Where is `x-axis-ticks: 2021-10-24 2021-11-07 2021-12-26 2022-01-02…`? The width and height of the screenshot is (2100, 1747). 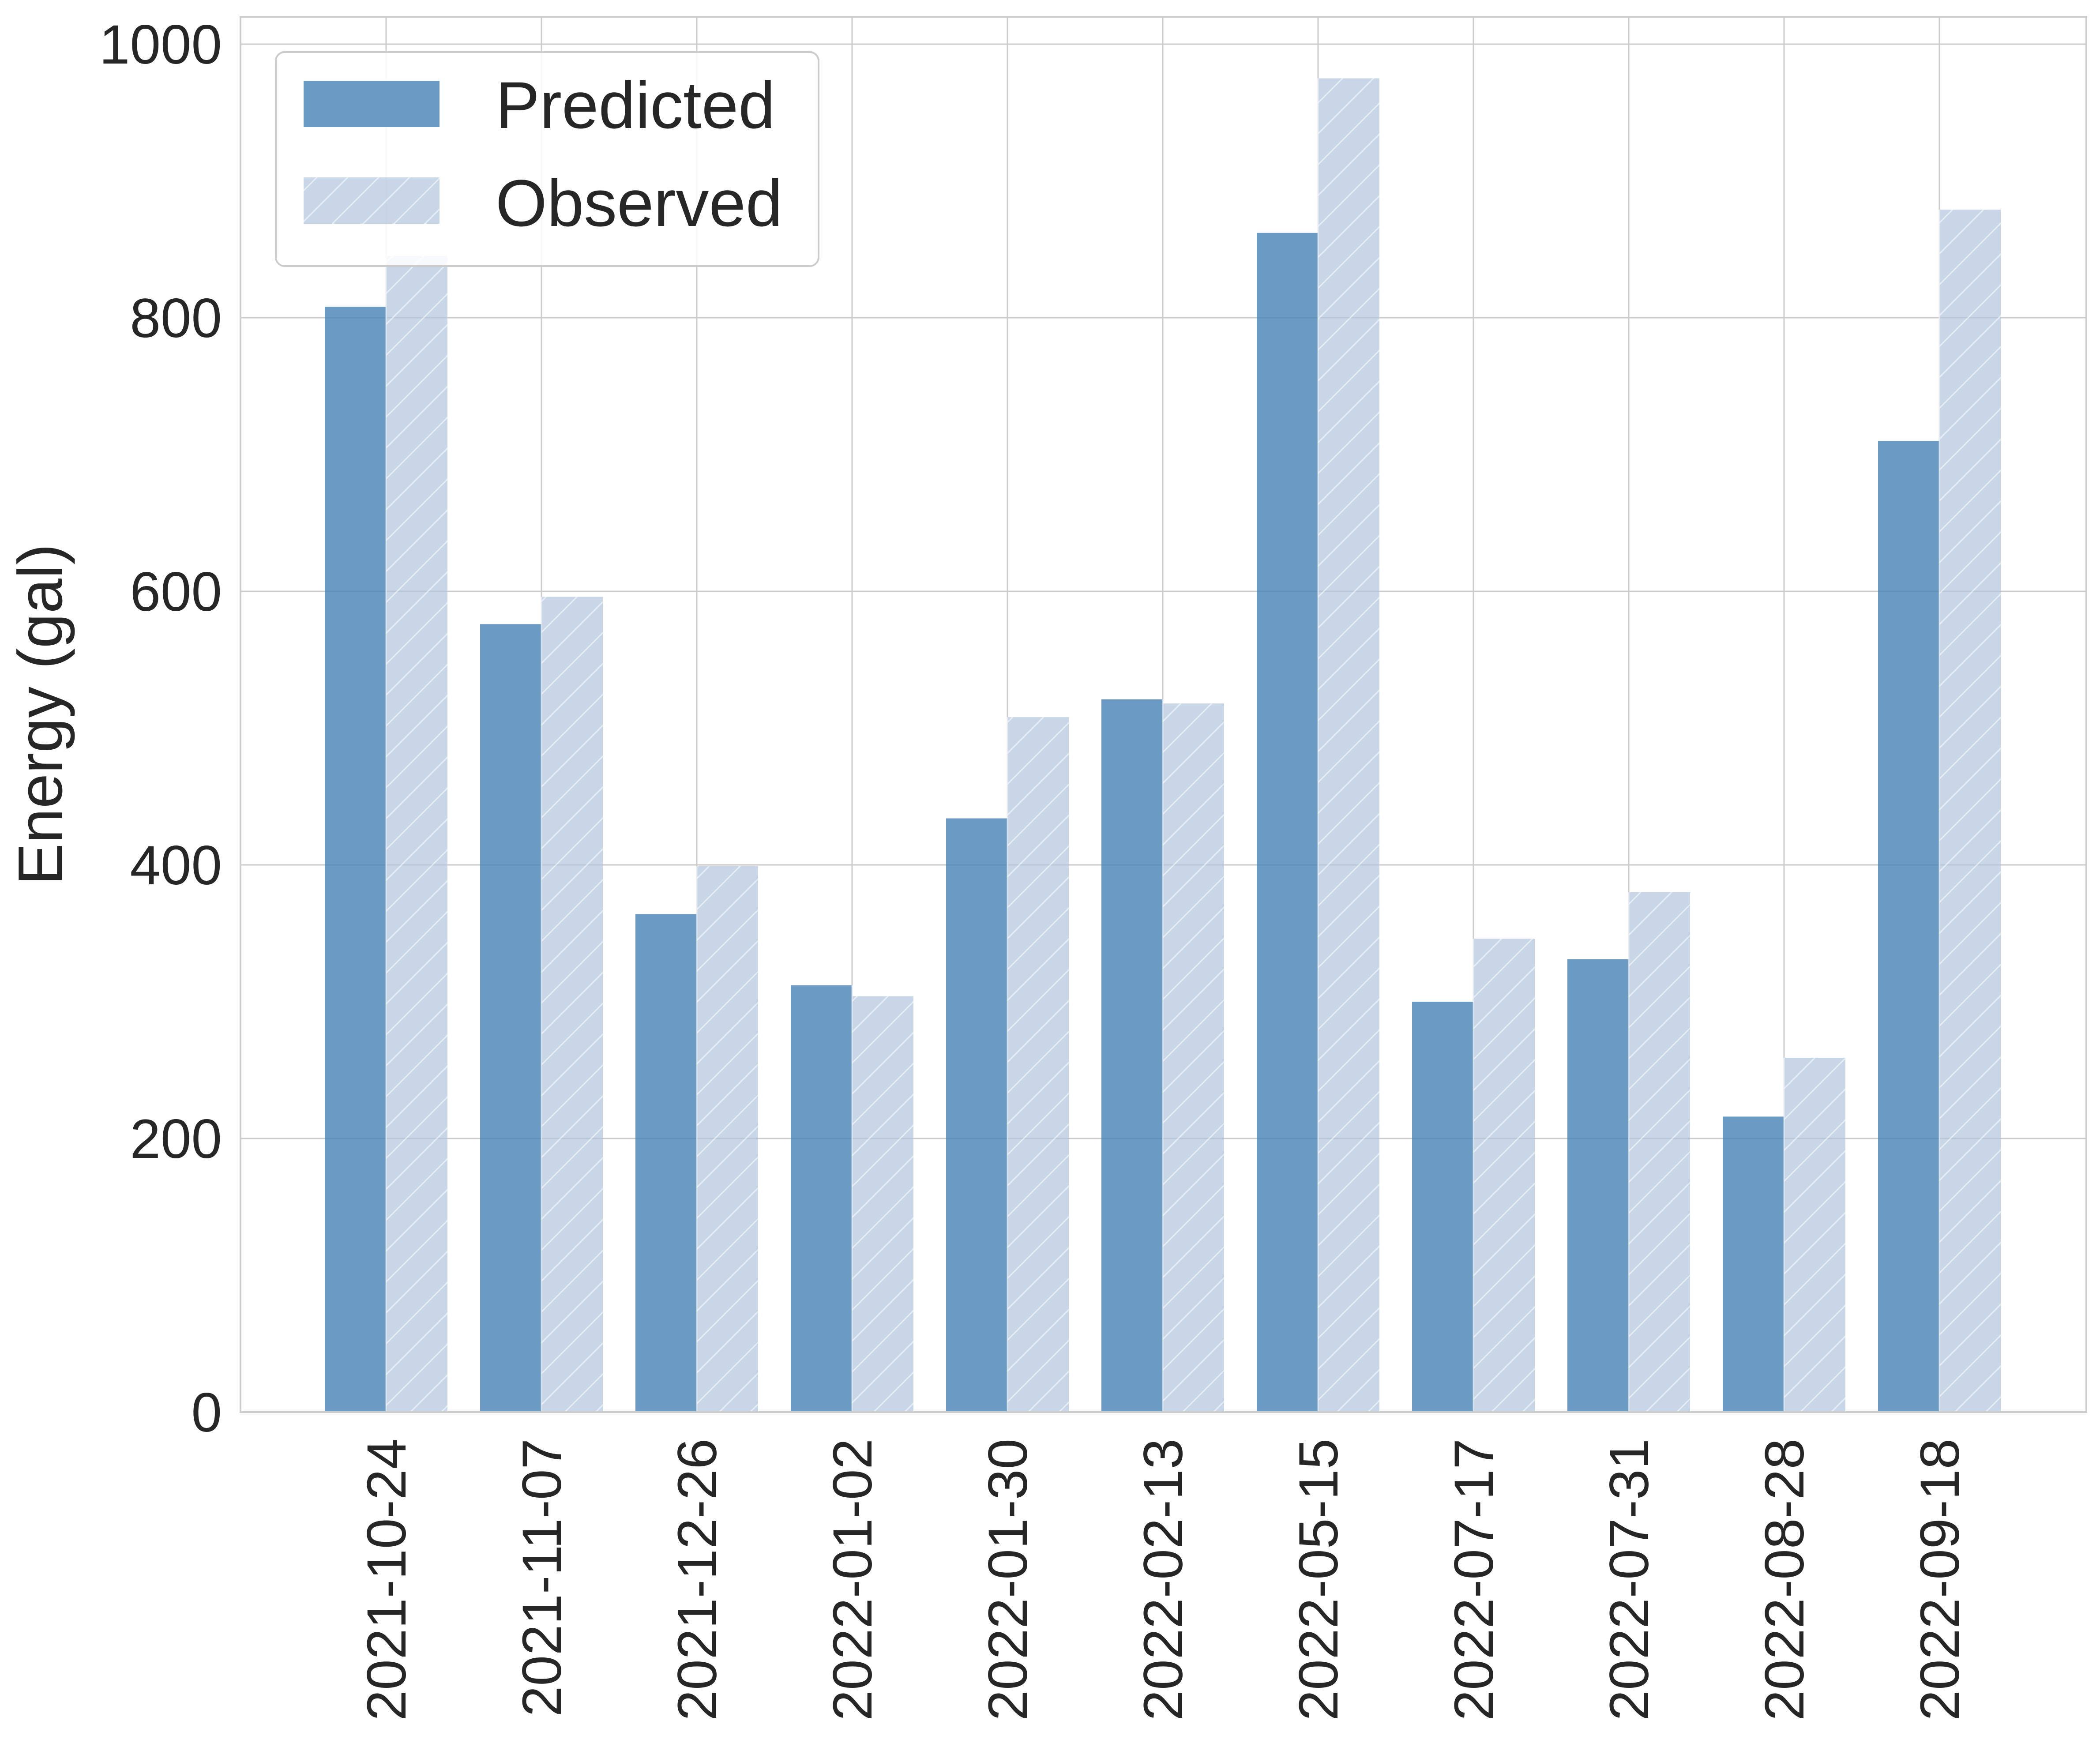
x-axis-ticks: 2021-10-24 2021-11-07 2021-12-26 2022-01-02… is located at coordinates (1163, 1580).